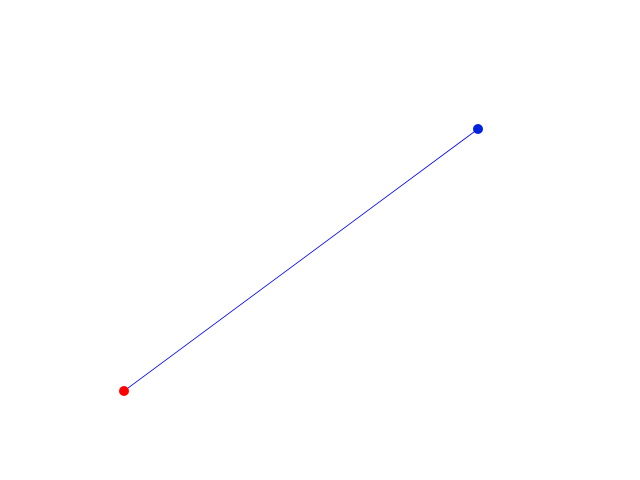 This screenshot has height=480, width=640. Describe the element at coordinates (124, 391) in the screenshot. I see `start-point` at that location.